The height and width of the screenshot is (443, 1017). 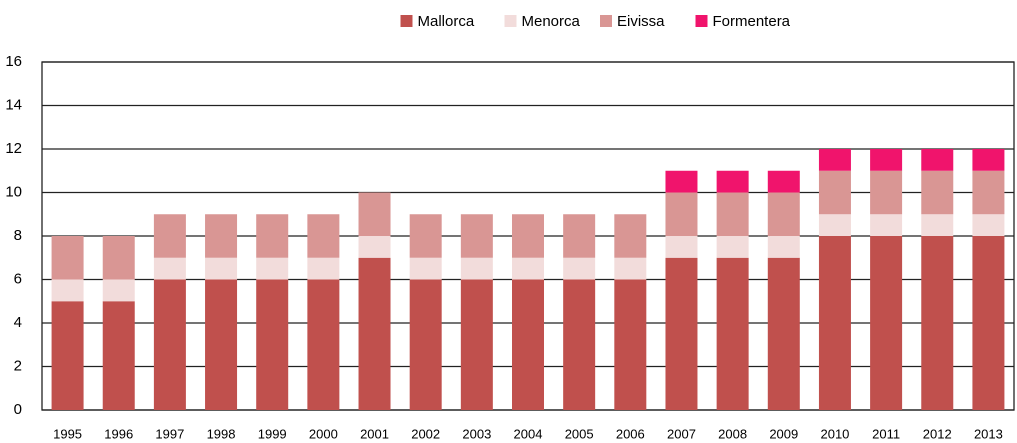 What do you see at coordinates (13, 61) in the screenshot?
I see `y-tick-label: 16` at bounding box center [13, 61].